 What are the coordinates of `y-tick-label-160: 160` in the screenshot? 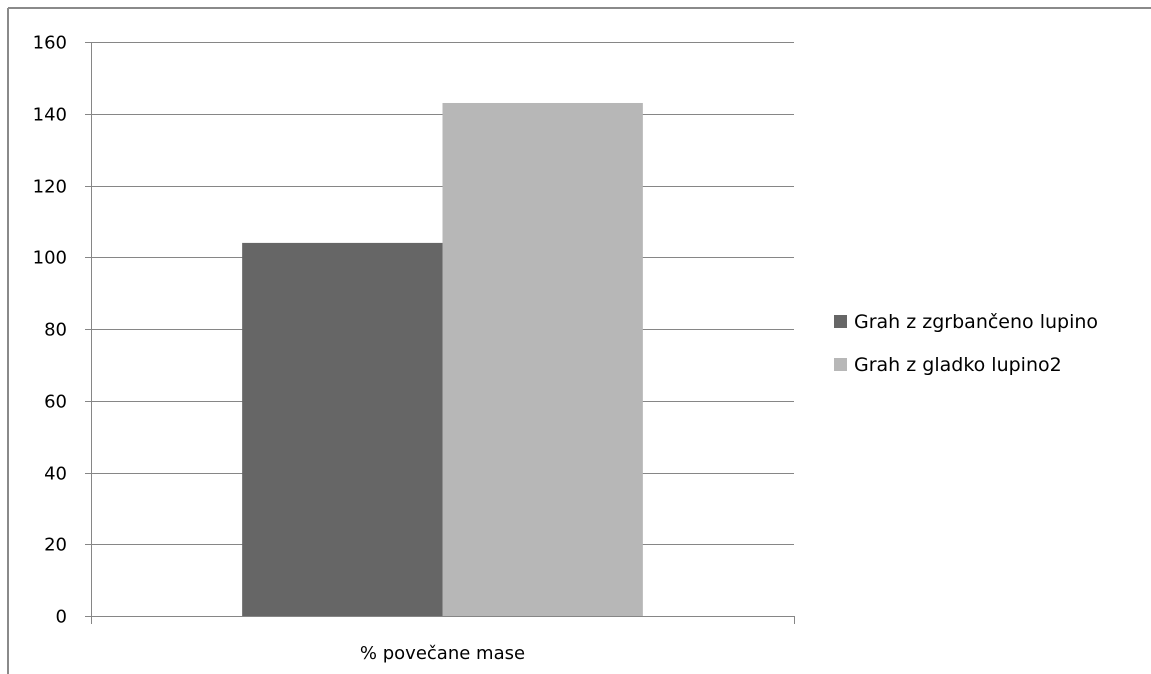 It's located at (50, 43).